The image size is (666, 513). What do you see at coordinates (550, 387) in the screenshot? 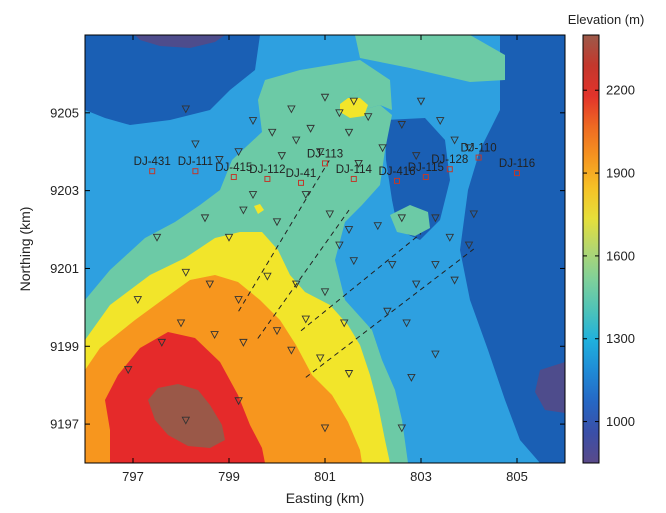
I see `contour-region-purple-bottom-right` at bounding box center [550, 387].